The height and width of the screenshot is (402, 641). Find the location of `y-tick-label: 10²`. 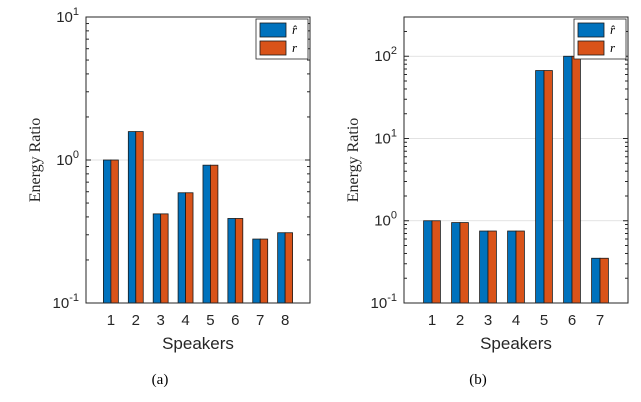

y-tick-label: 10² is located at coordinates (385, 55).